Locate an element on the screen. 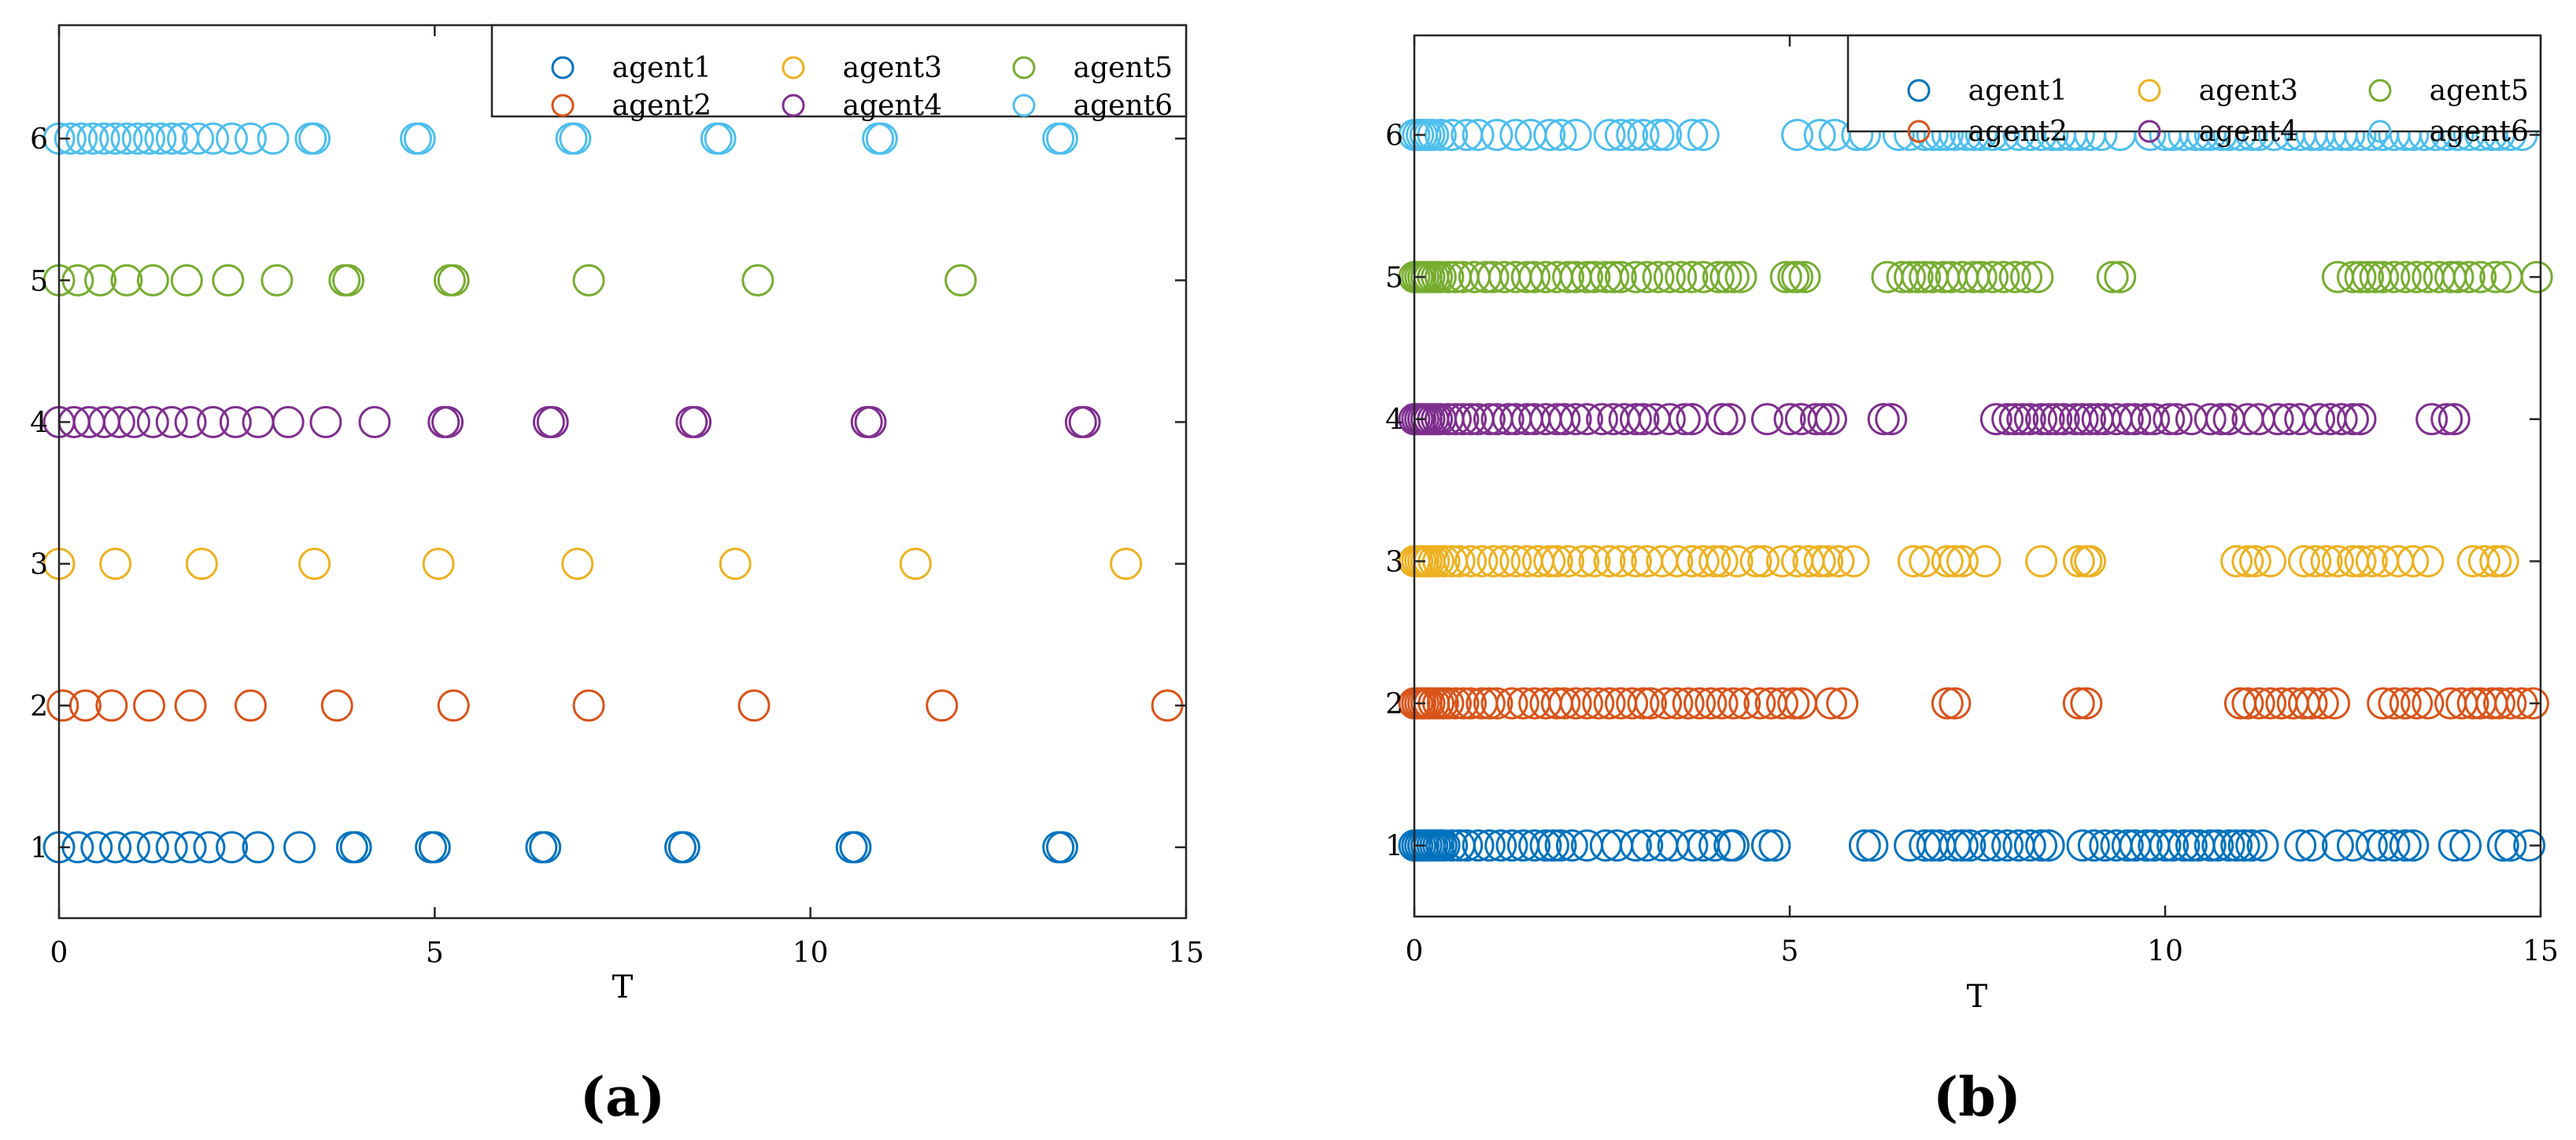  legend-label-agent2: agent2 is located at coordinates (2018, 132).